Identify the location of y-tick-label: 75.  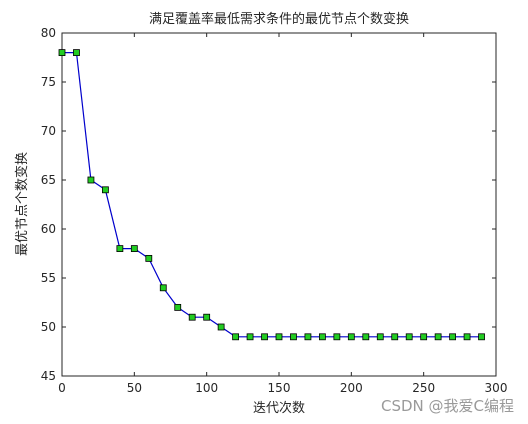
(48, 82).